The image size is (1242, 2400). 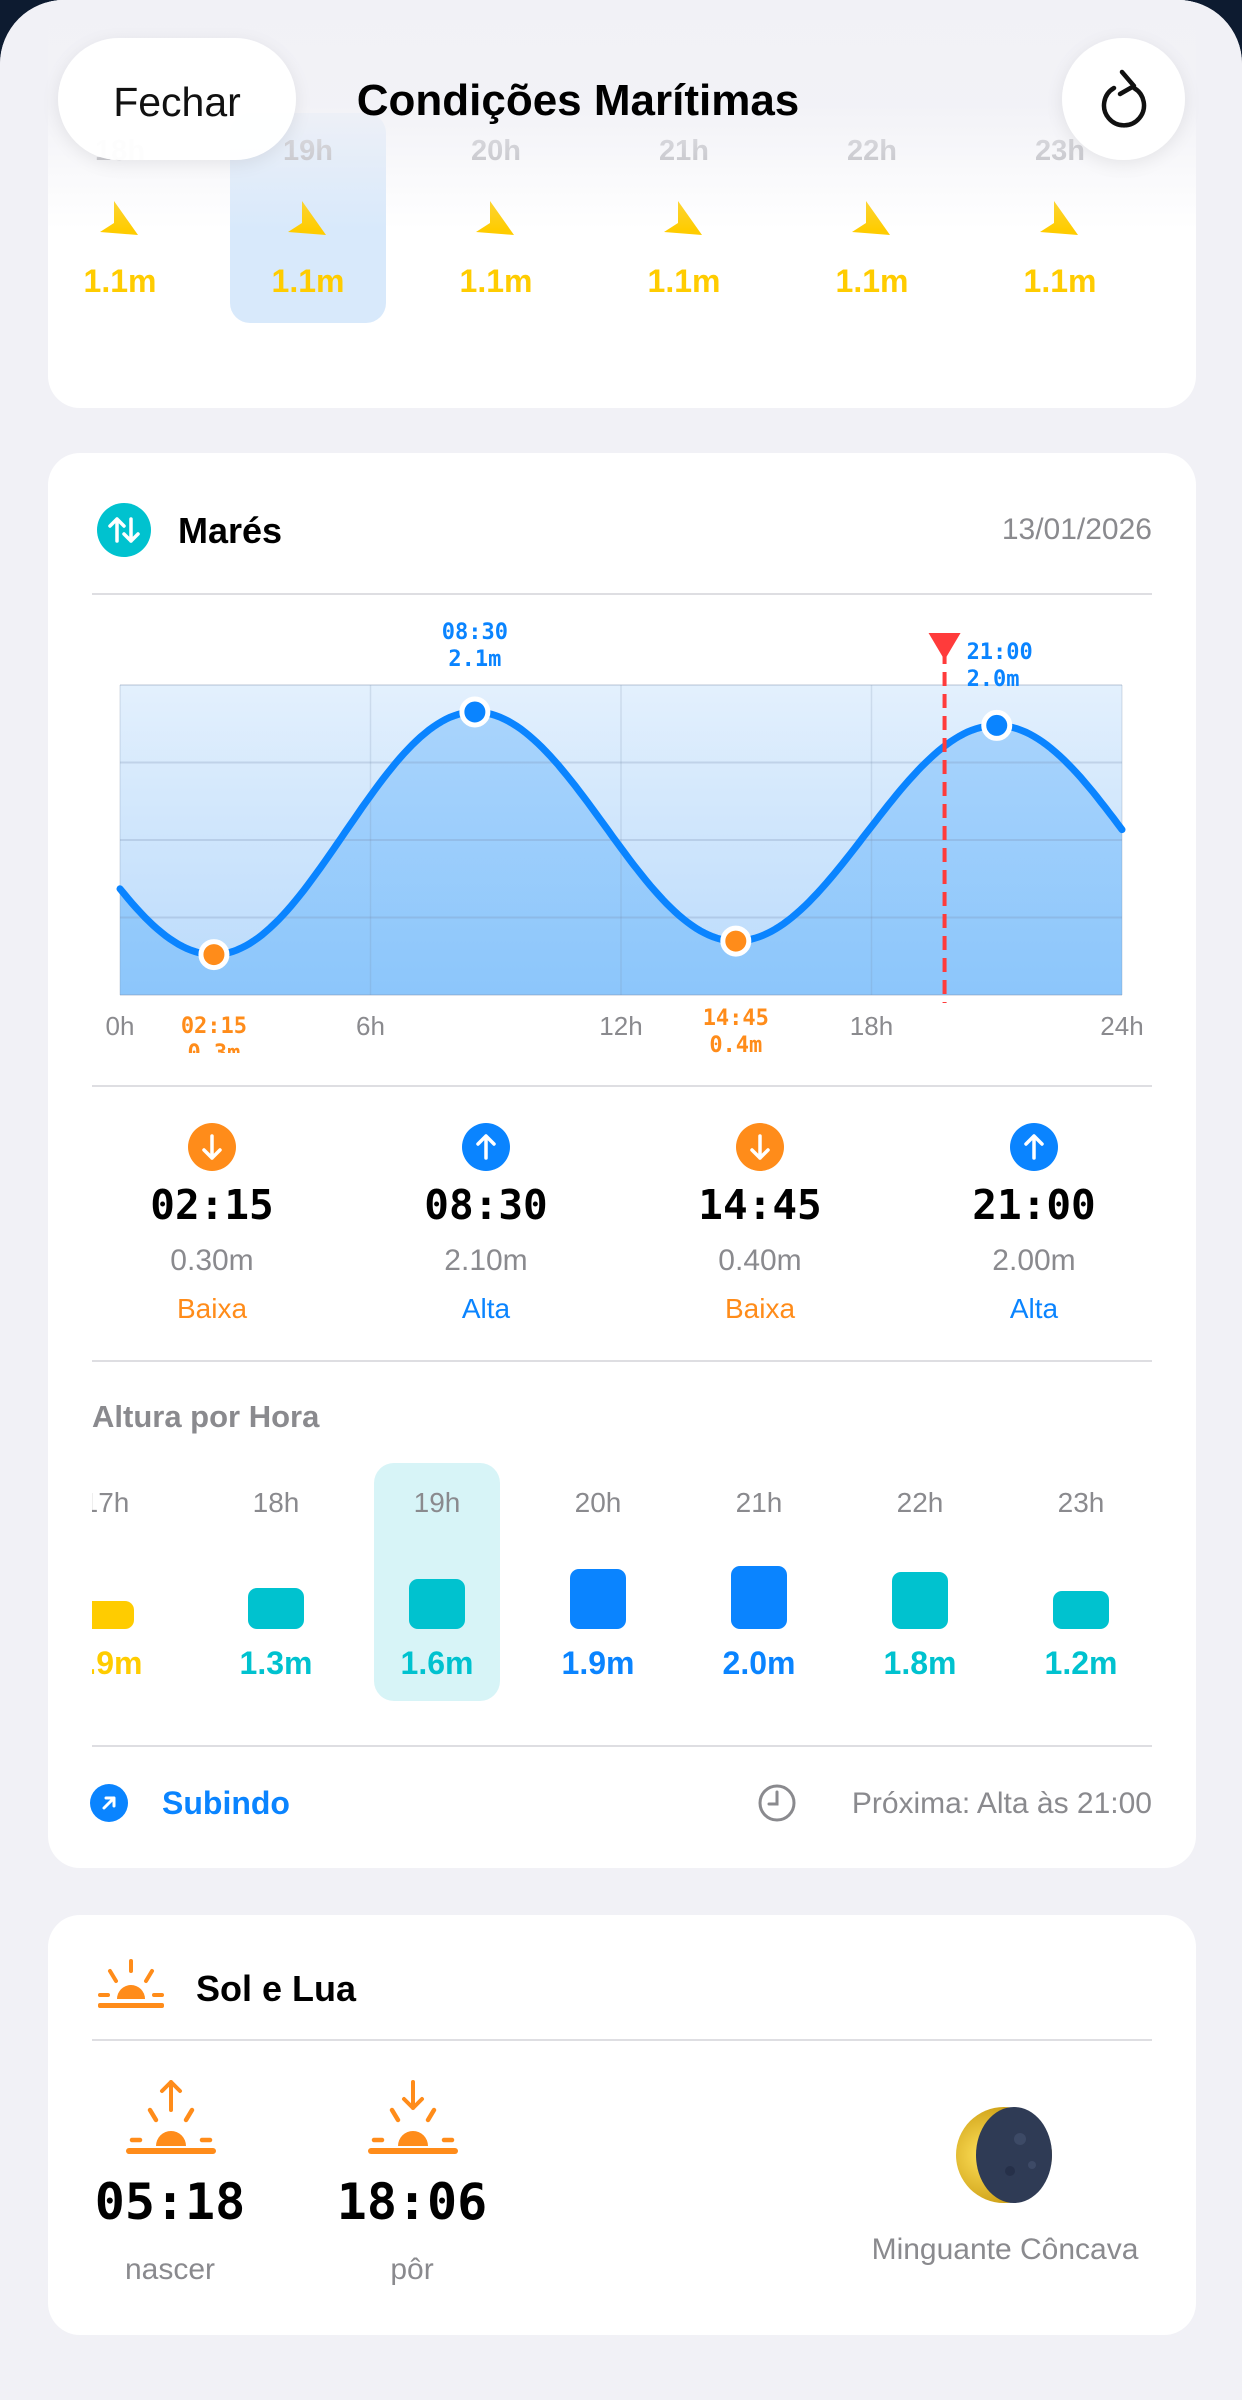 What do you see at coordinates (276, 1502) in the screenshot?
I see `tide-hour-label: 18h` at bounding box center [276, 1502].